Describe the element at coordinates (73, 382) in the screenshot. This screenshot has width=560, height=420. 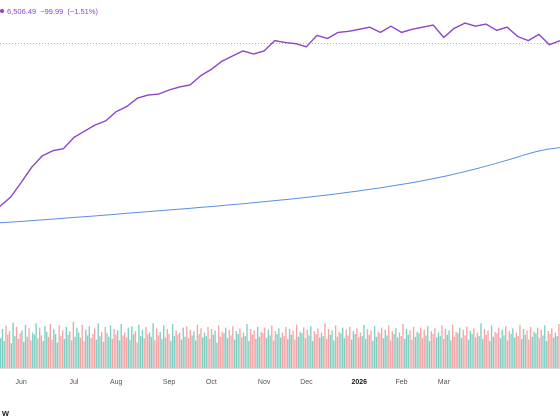
I see `x-tick-label: Jul` at that location.